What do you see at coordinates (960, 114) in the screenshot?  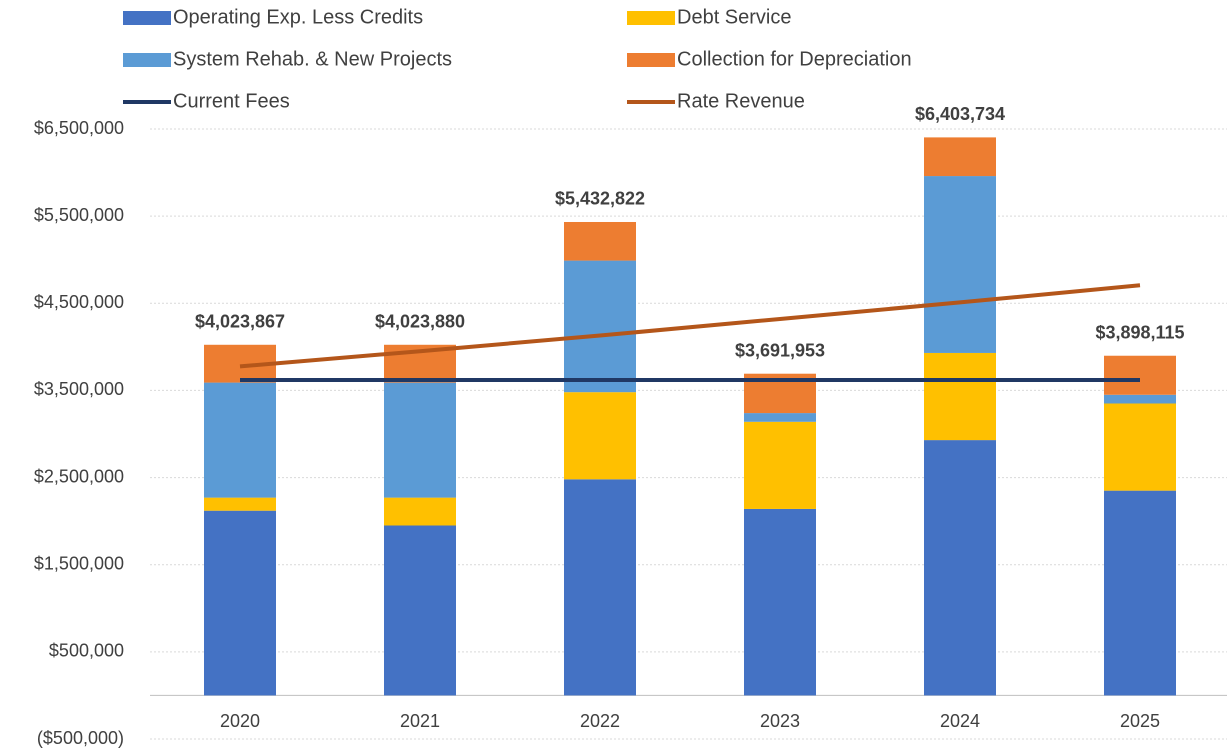 I see `total-label: $6,403,734` at bounding box center [960, 114].